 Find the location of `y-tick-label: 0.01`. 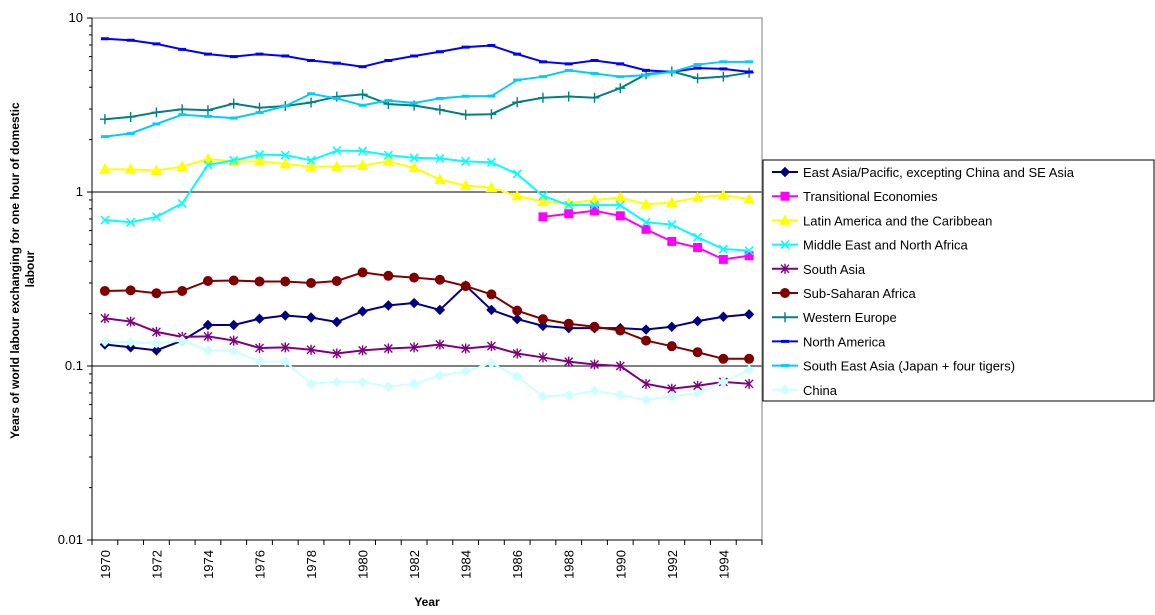

y-tick-label: 0.01 is located at coordinates (70, 539).